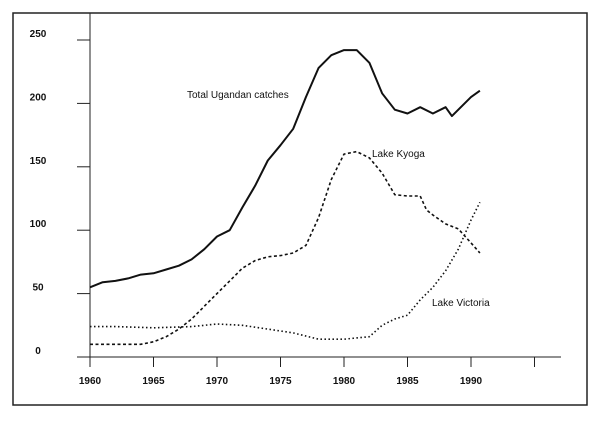 This screenshot has width=600, height=421. Describe the element at coordinates (471, 381) in the screenshot. I see `x-tick-label: 1990` at that location.